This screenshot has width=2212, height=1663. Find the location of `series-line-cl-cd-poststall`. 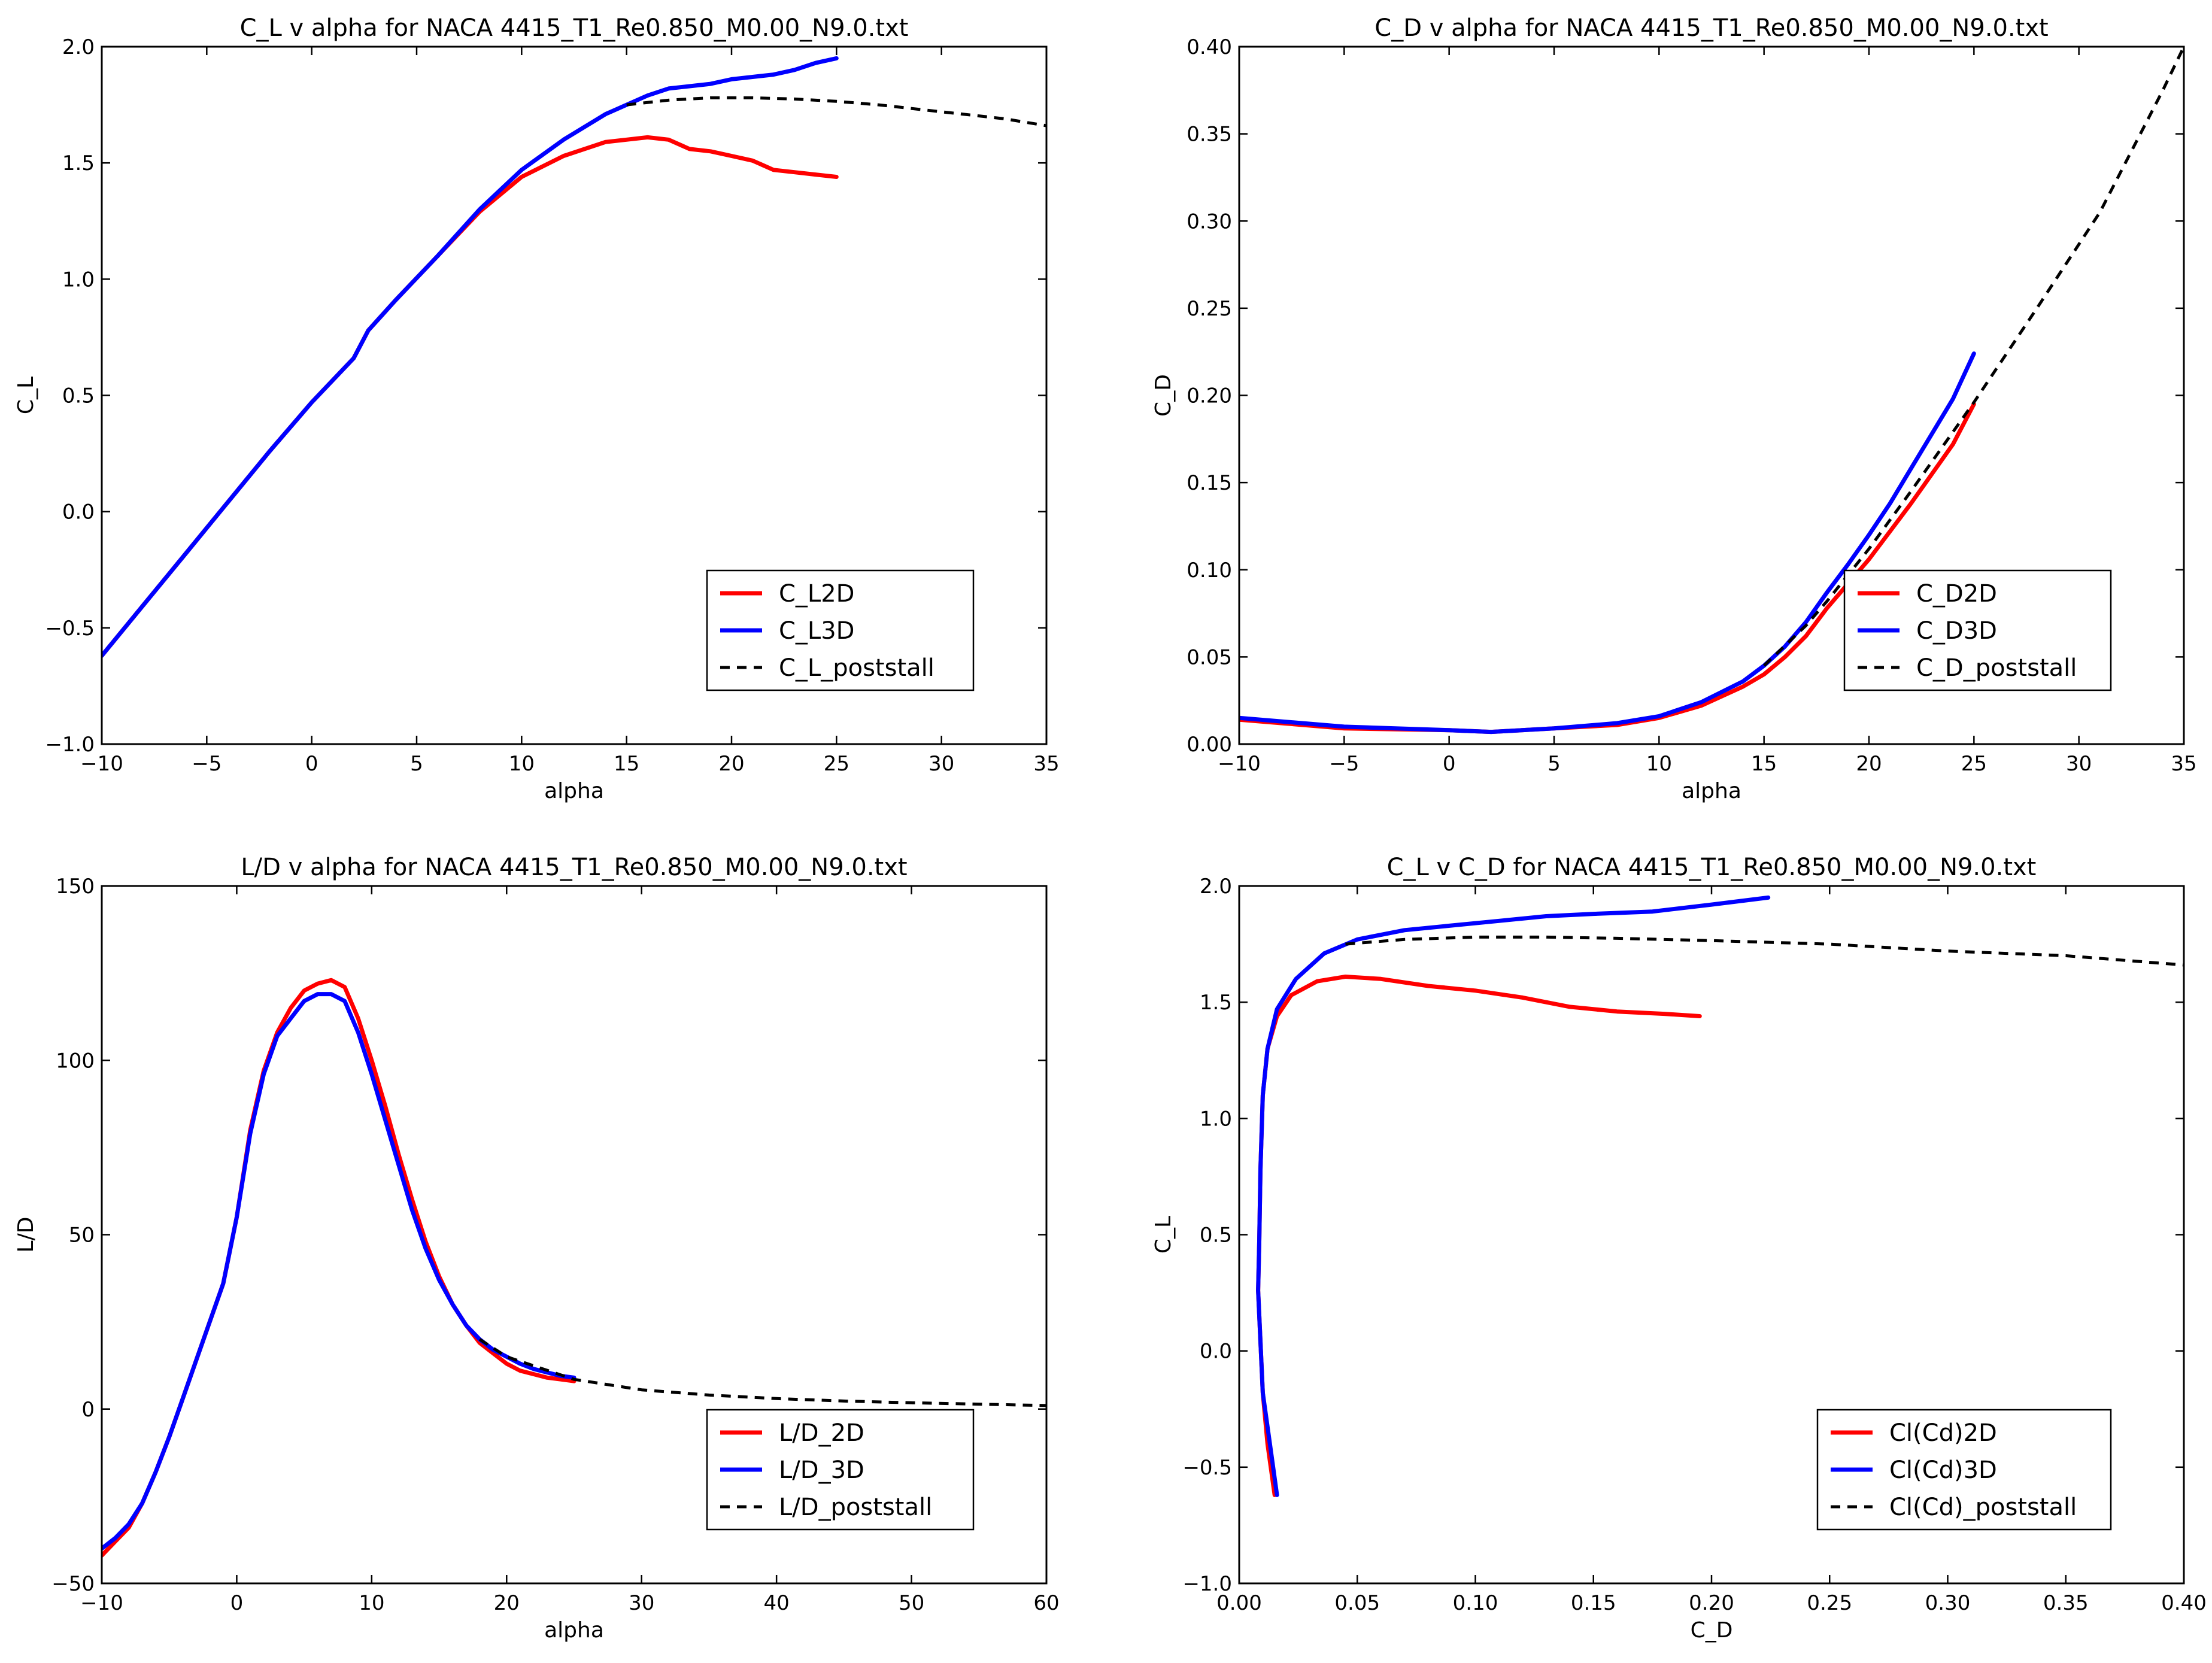

series-line-cl-cd-poststall is located at coordinates (1764, 951).